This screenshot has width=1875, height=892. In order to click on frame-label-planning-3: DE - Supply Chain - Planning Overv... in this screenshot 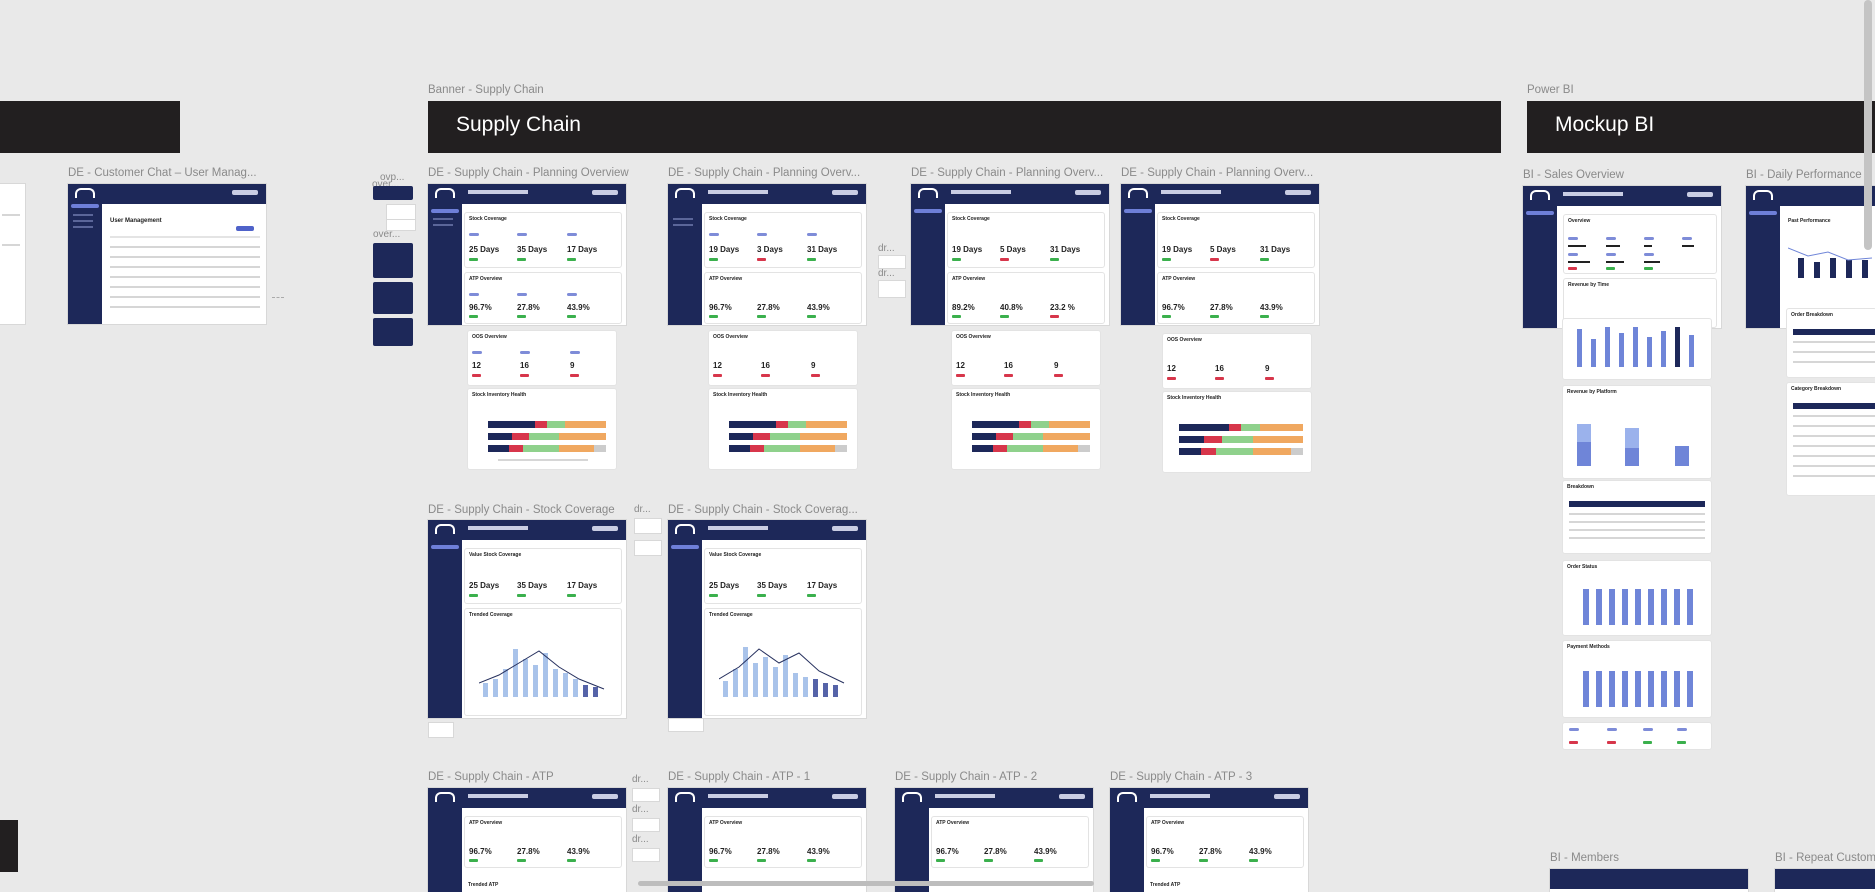, I will do `click(1007, 173)`.